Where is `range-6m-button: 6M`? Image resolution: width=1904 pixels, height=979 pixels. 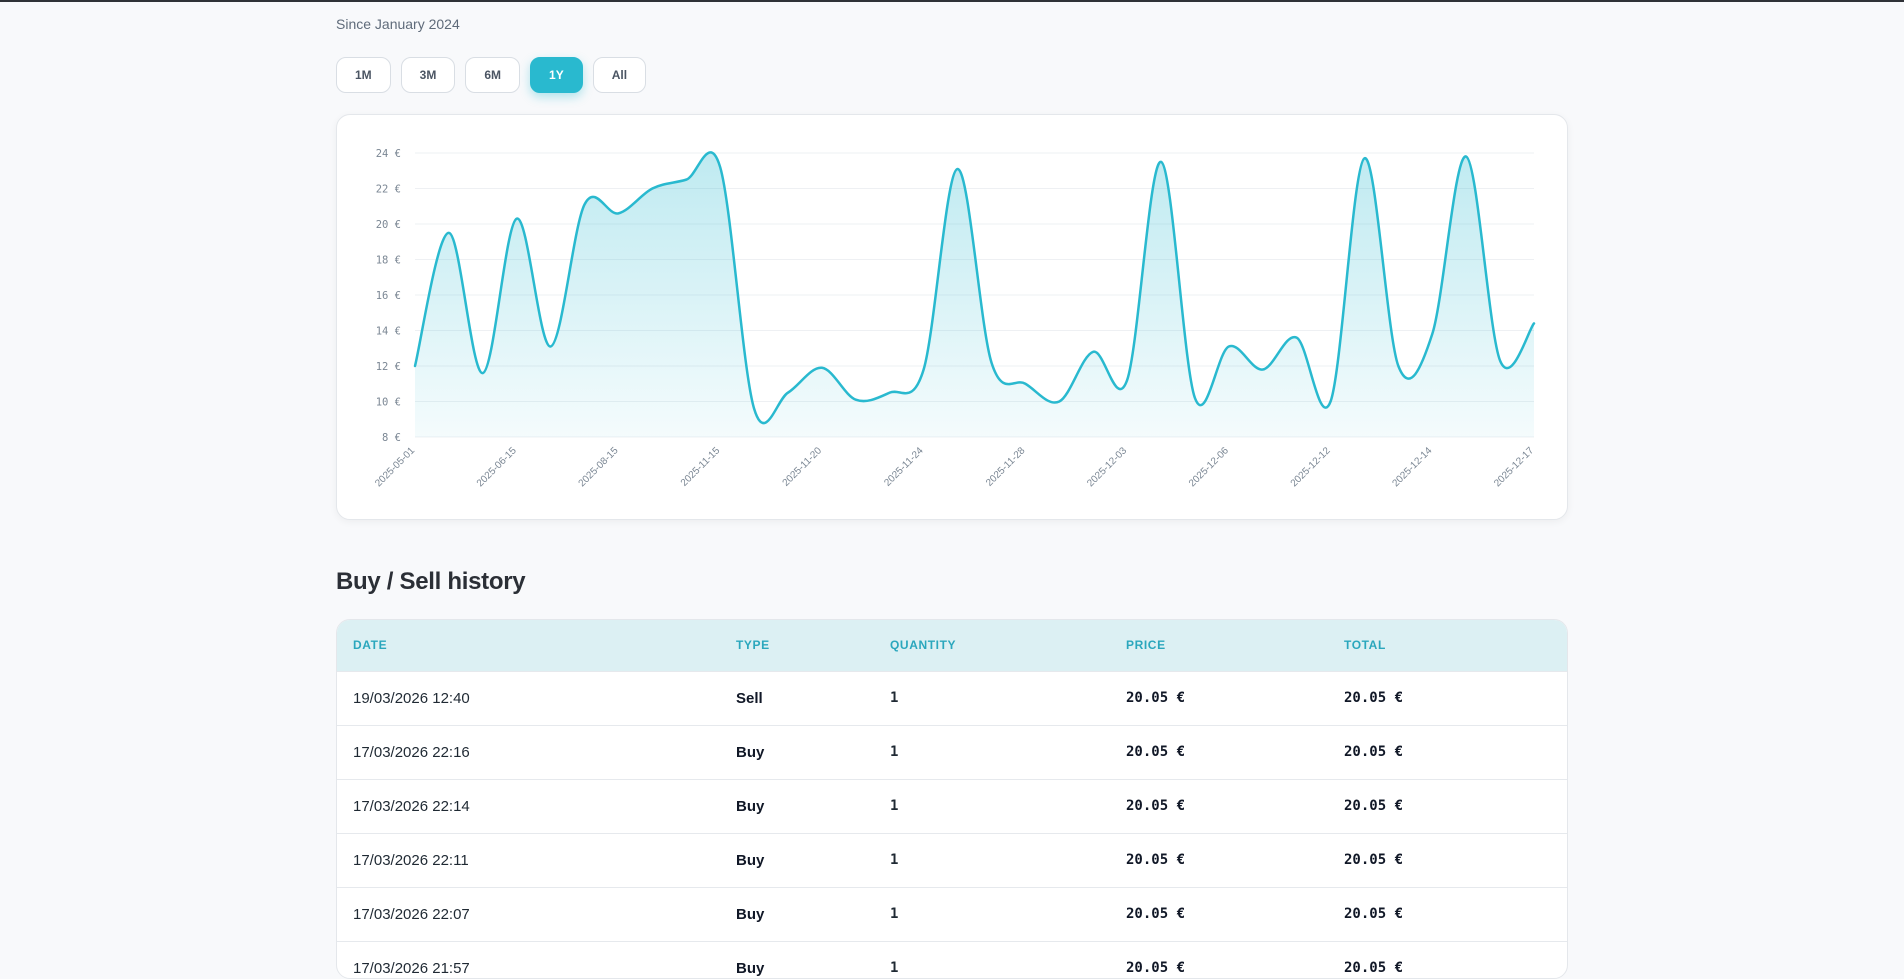
range-6m-button: 6M is located at coordinates (493, 75).